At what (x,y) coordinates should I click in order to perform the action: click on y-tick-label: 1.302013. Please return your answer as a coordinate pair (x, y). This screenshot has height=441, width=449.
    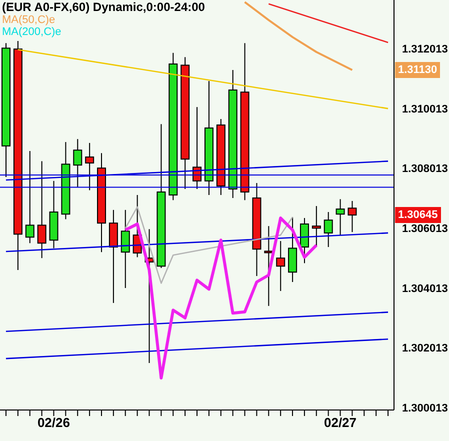
    Looking at the image, I should click on (425, 348).